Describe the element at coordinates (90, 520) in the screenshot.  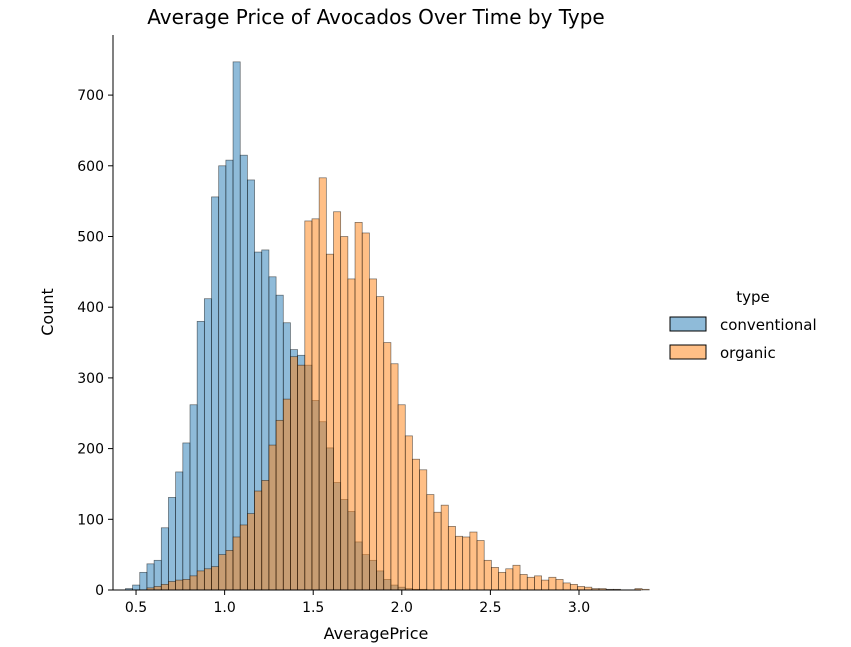
I see `y-tick-label: 100` at that location.